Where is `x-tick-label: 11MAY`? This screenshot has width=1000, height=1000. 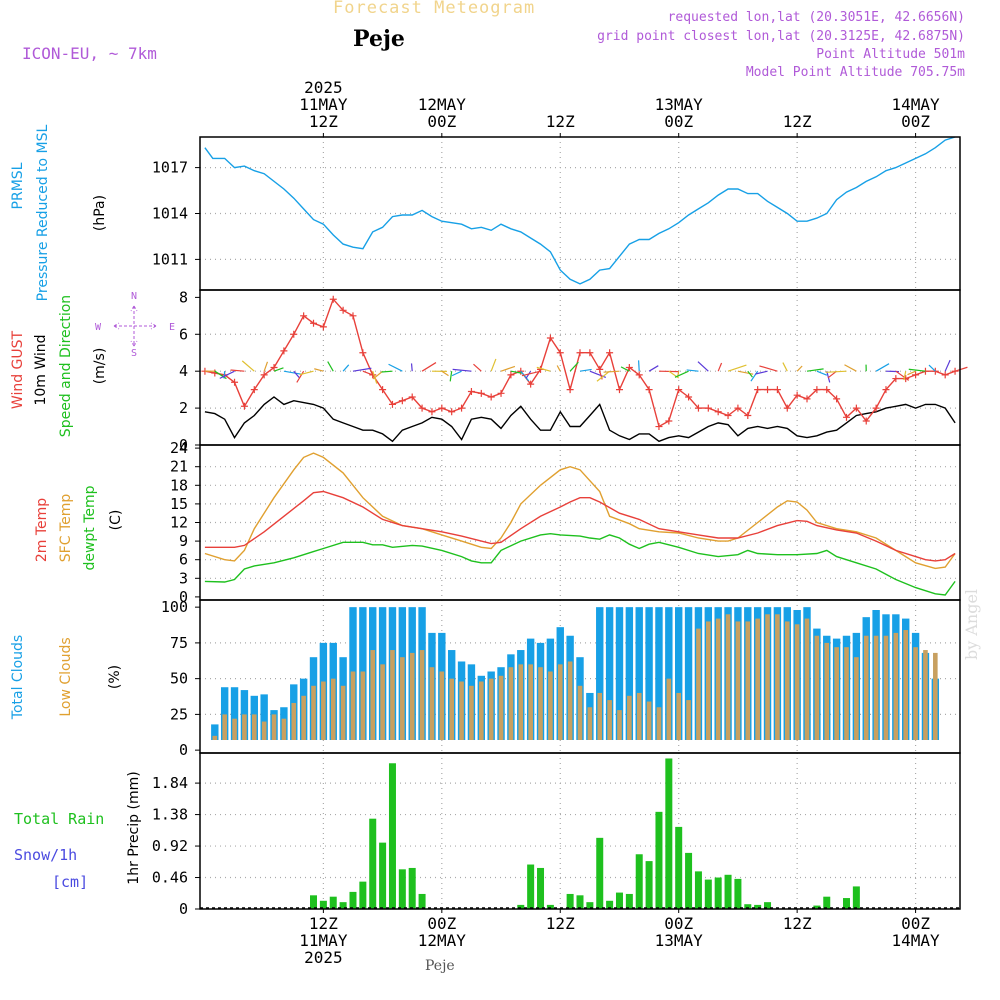
x-tick-label: 11MAY is located at coordinates (323, 940).